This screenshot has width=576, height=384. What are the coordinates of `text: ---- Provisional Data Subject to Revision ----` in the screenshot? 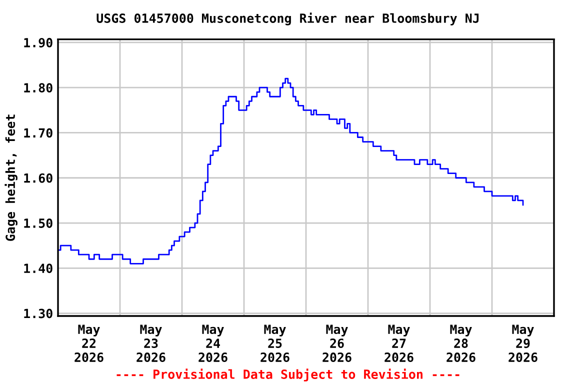 It's located at (288, 375).